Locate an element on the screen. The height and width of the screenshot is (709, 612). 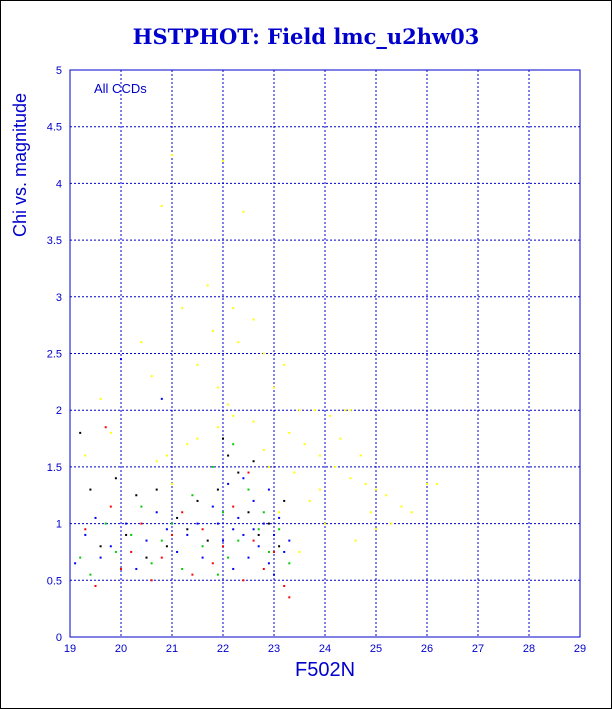
x-tick-label: 29 is located at coordinates (580, 649).